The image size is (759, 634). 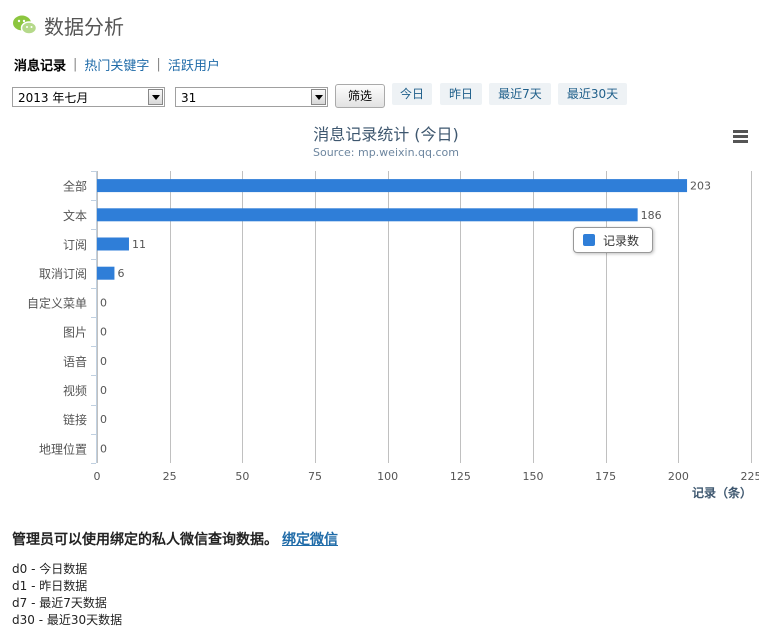 I want to click on wechat-logo-icon, so click(x=25, y=25).